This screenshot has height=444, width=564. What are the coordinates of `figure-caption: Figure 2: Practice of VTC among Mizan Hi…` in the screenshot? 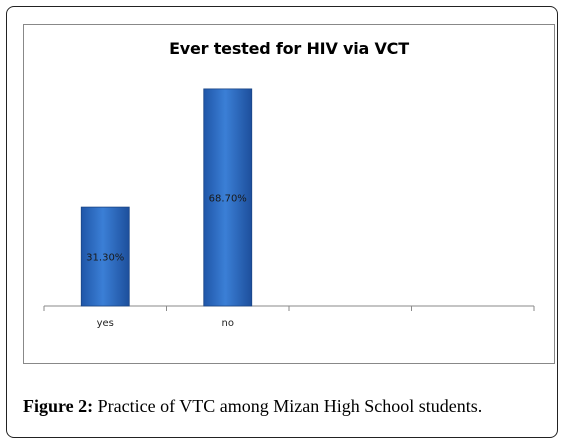 It's located at (288, 406).